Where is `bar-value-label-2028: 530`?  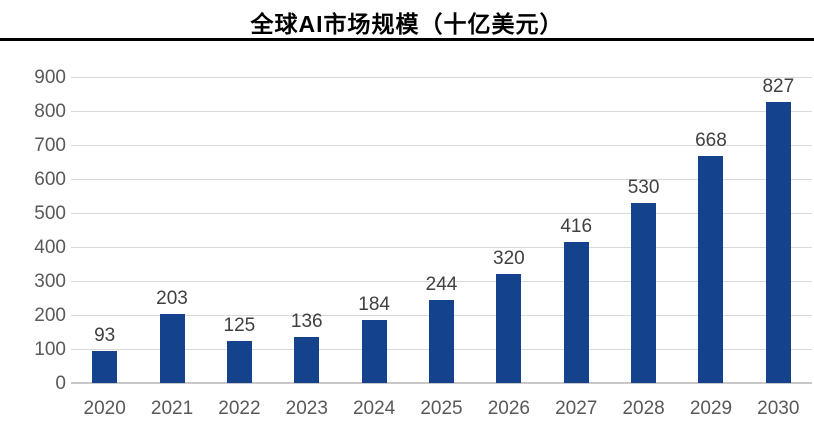
bar-value-label-2028: 530 is located at coordinates (643, 187).